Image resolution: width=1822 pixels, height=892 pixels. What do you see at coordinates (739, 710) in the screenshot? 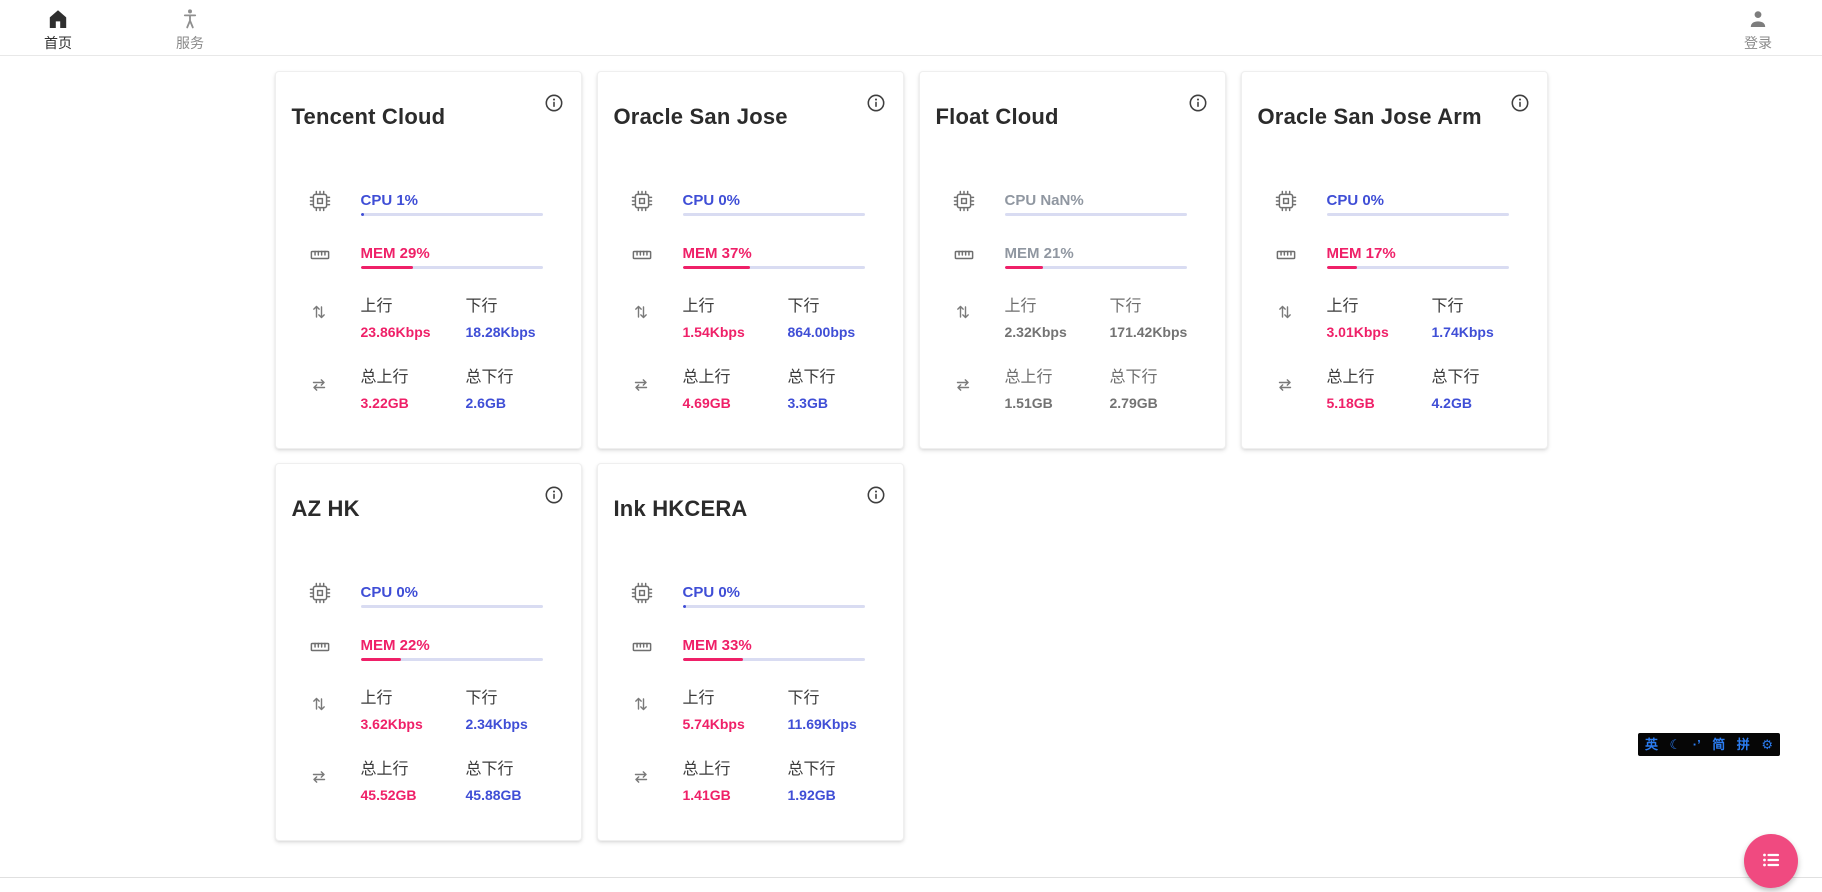
I see `speed-row: 上行 5.74Kbps 下行 11.69Kbps` at bounding box center [739, 710].